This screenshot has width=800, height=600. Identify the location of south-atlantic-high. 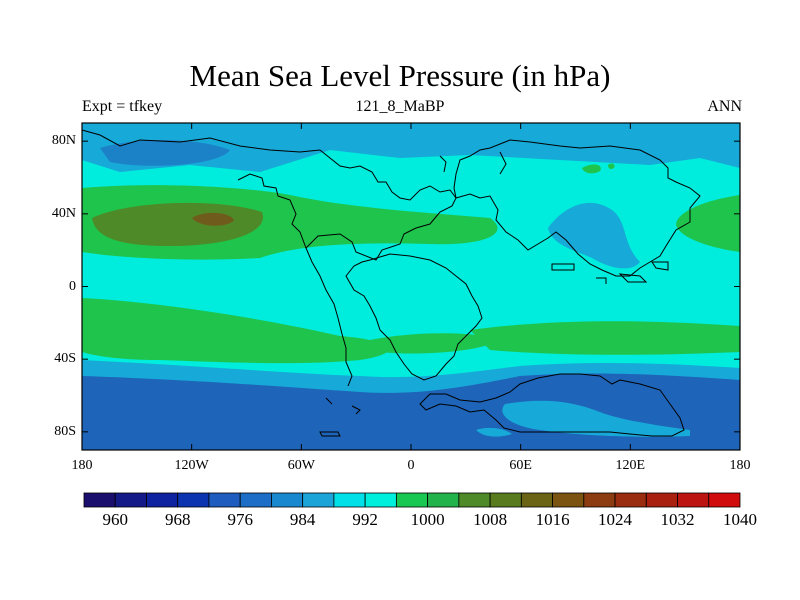
(435, 343).